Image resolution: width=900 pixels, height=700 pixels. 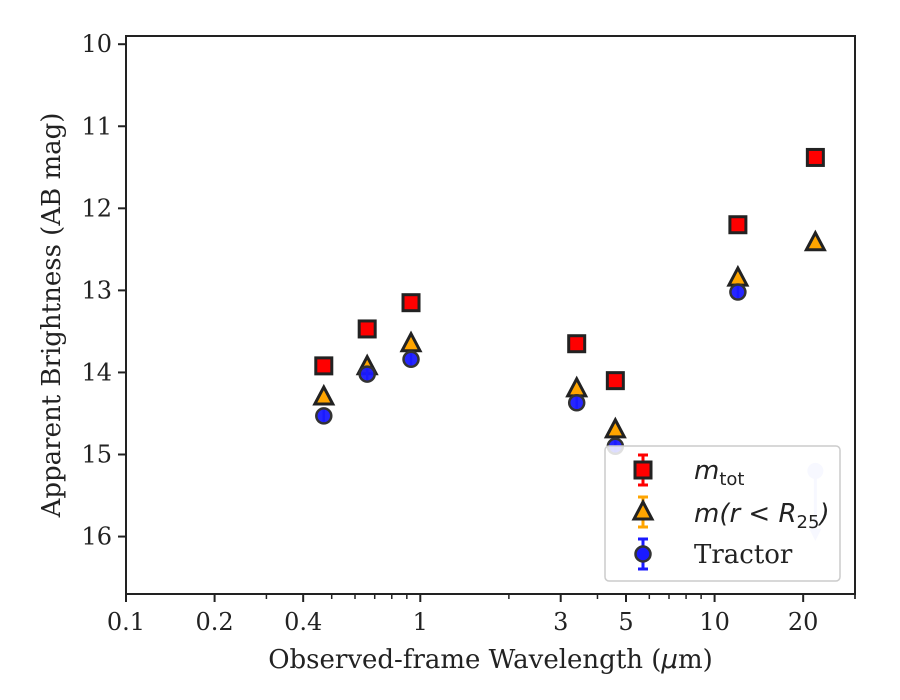 I want to click on y-tick-label: 15, so click(x=96, y=455).